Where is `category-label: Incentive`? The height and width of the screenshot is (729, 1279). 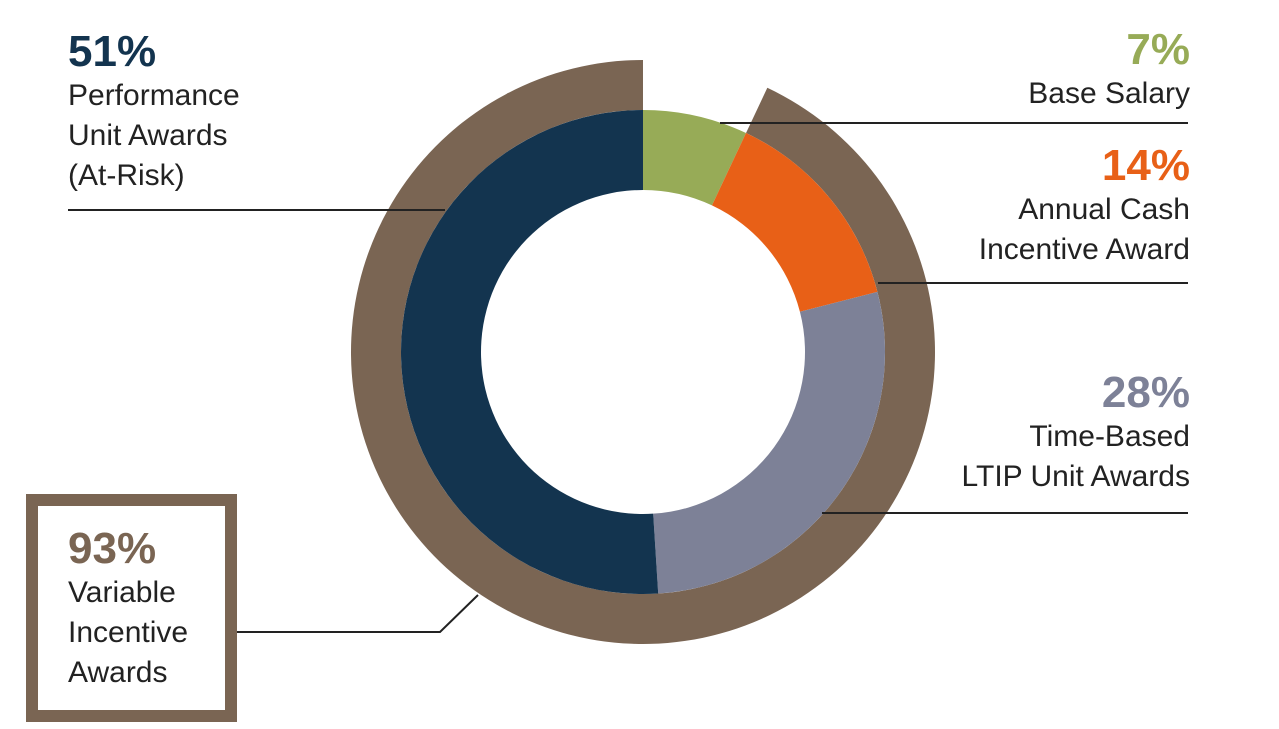 category-label: Incentive is located at coordinates (128, 632).